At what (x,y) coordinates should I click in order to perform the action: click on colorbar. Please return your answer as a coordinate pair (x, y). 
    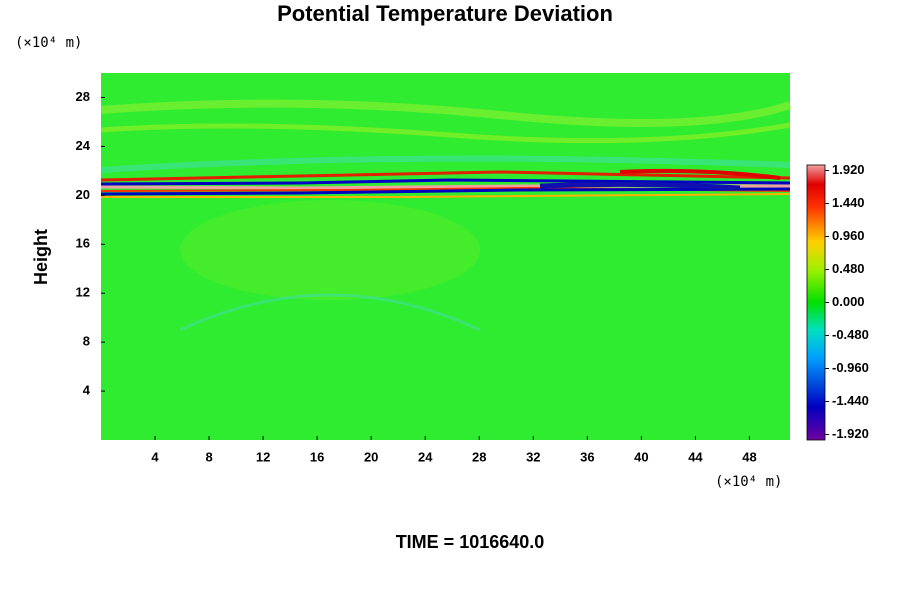
    Looking at the image, I should click on (816, 302).